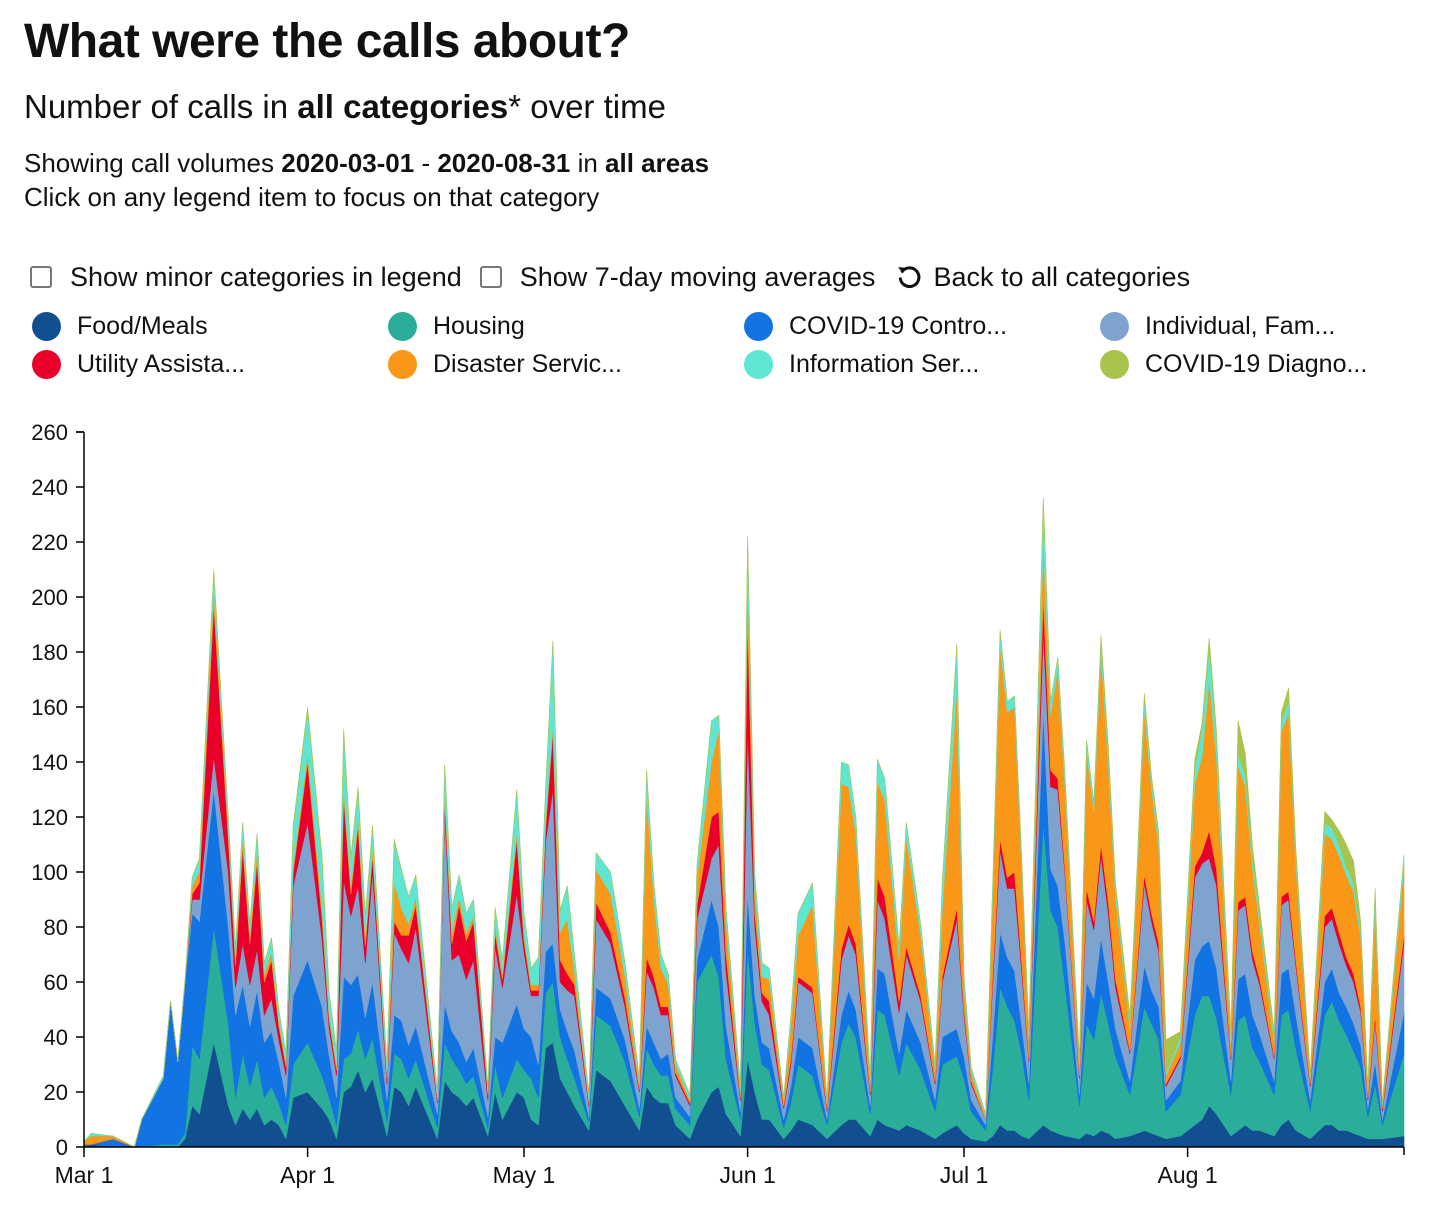  I want to click on legend-item: Food/Meals, so click(120, 326).